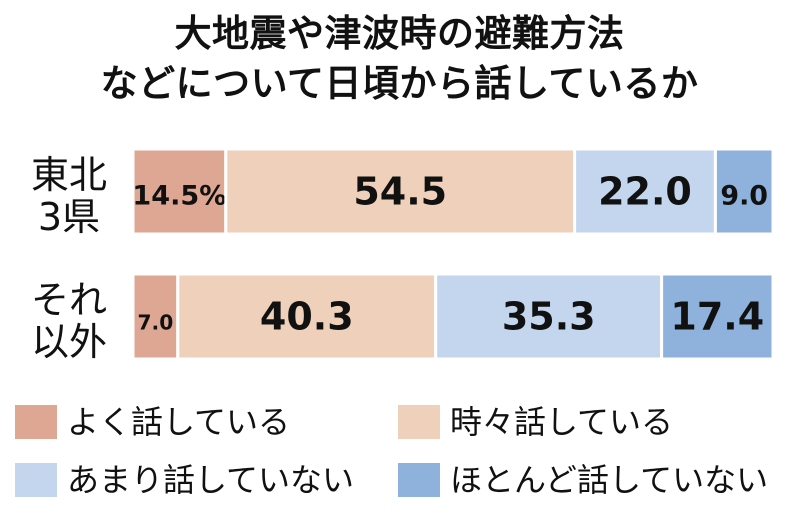 This screenshot has width=799, height=513. Describe the element at coordinates (68, 342) in the screenshot. I see `category-label-other-line-2: 以外` at that location.